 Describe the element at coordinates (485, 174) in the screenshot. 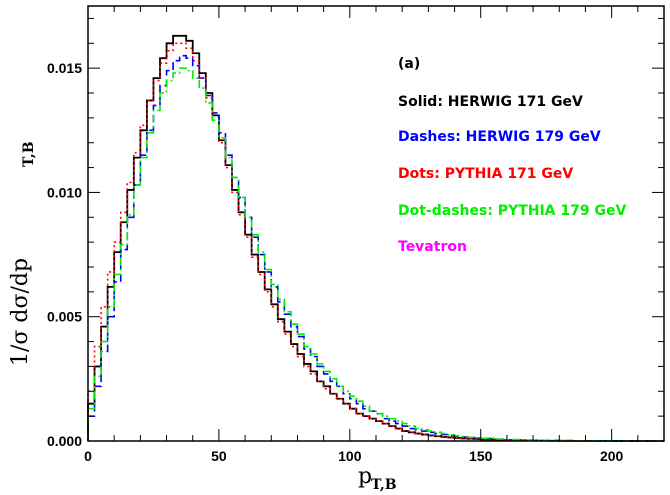

I see `legend-entry-pythia-171: Dots: PYTHIA 171 GeV` at that location.